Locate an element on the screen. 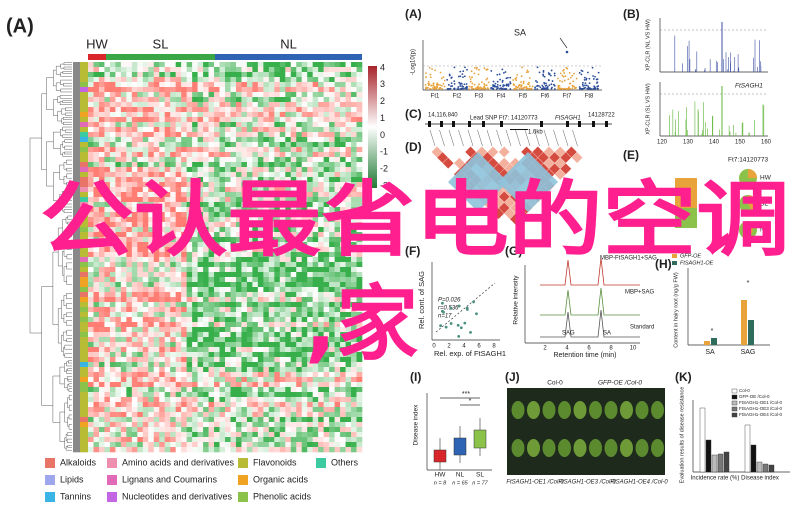 This screenshot has width=799, height=512. panel-label: (A) is located at coordinates (413, 14).